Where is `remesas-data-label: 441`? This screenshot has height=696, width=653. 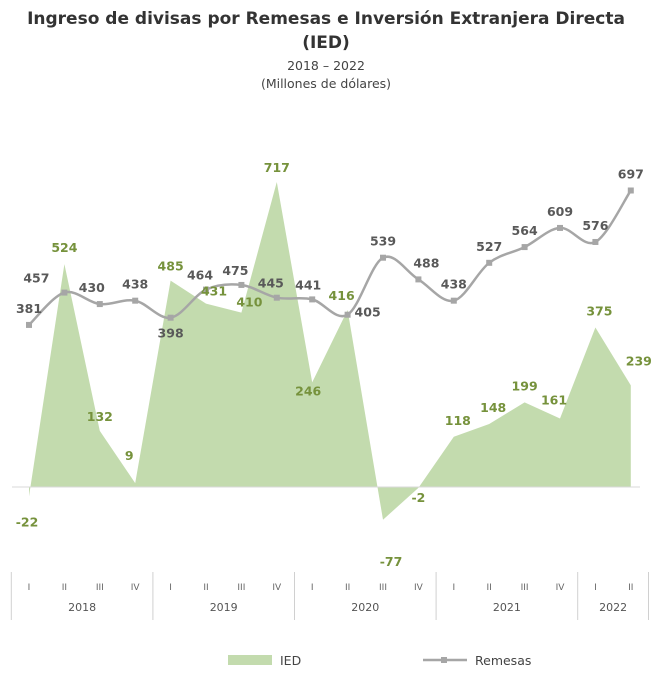 remesas-data-label: 441 is located at coordinates (308, 284).